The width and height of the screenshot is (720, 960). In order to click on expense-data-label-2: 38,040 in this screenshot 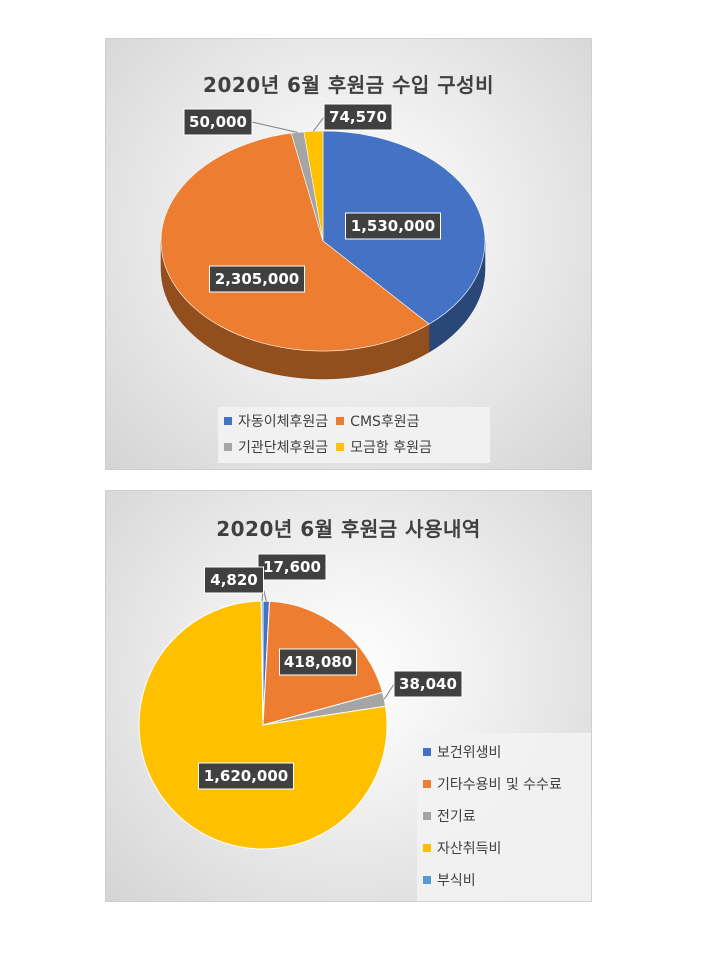, I will do `click(428, 684)`.